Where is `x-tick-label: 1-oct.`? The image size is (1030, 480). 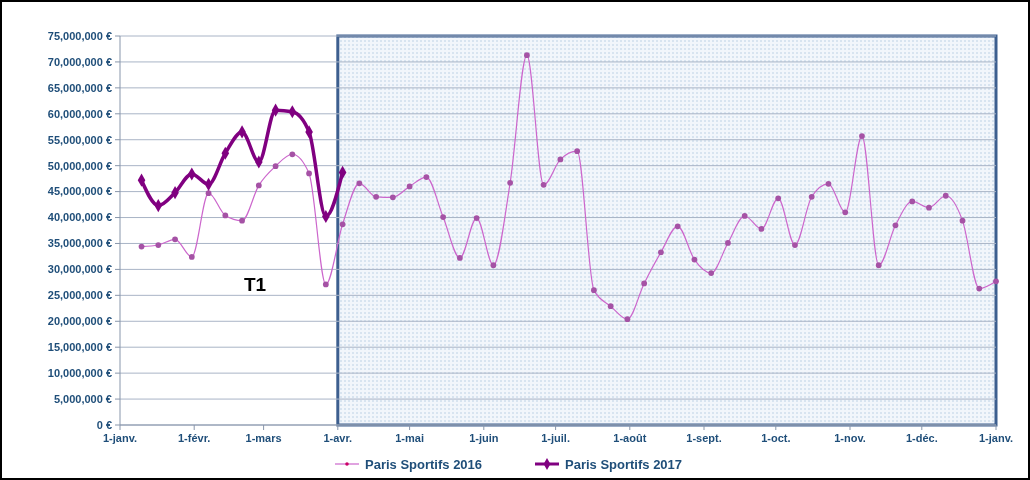 x-tick-label: 1-oct. is located at coordinates (776, 438).